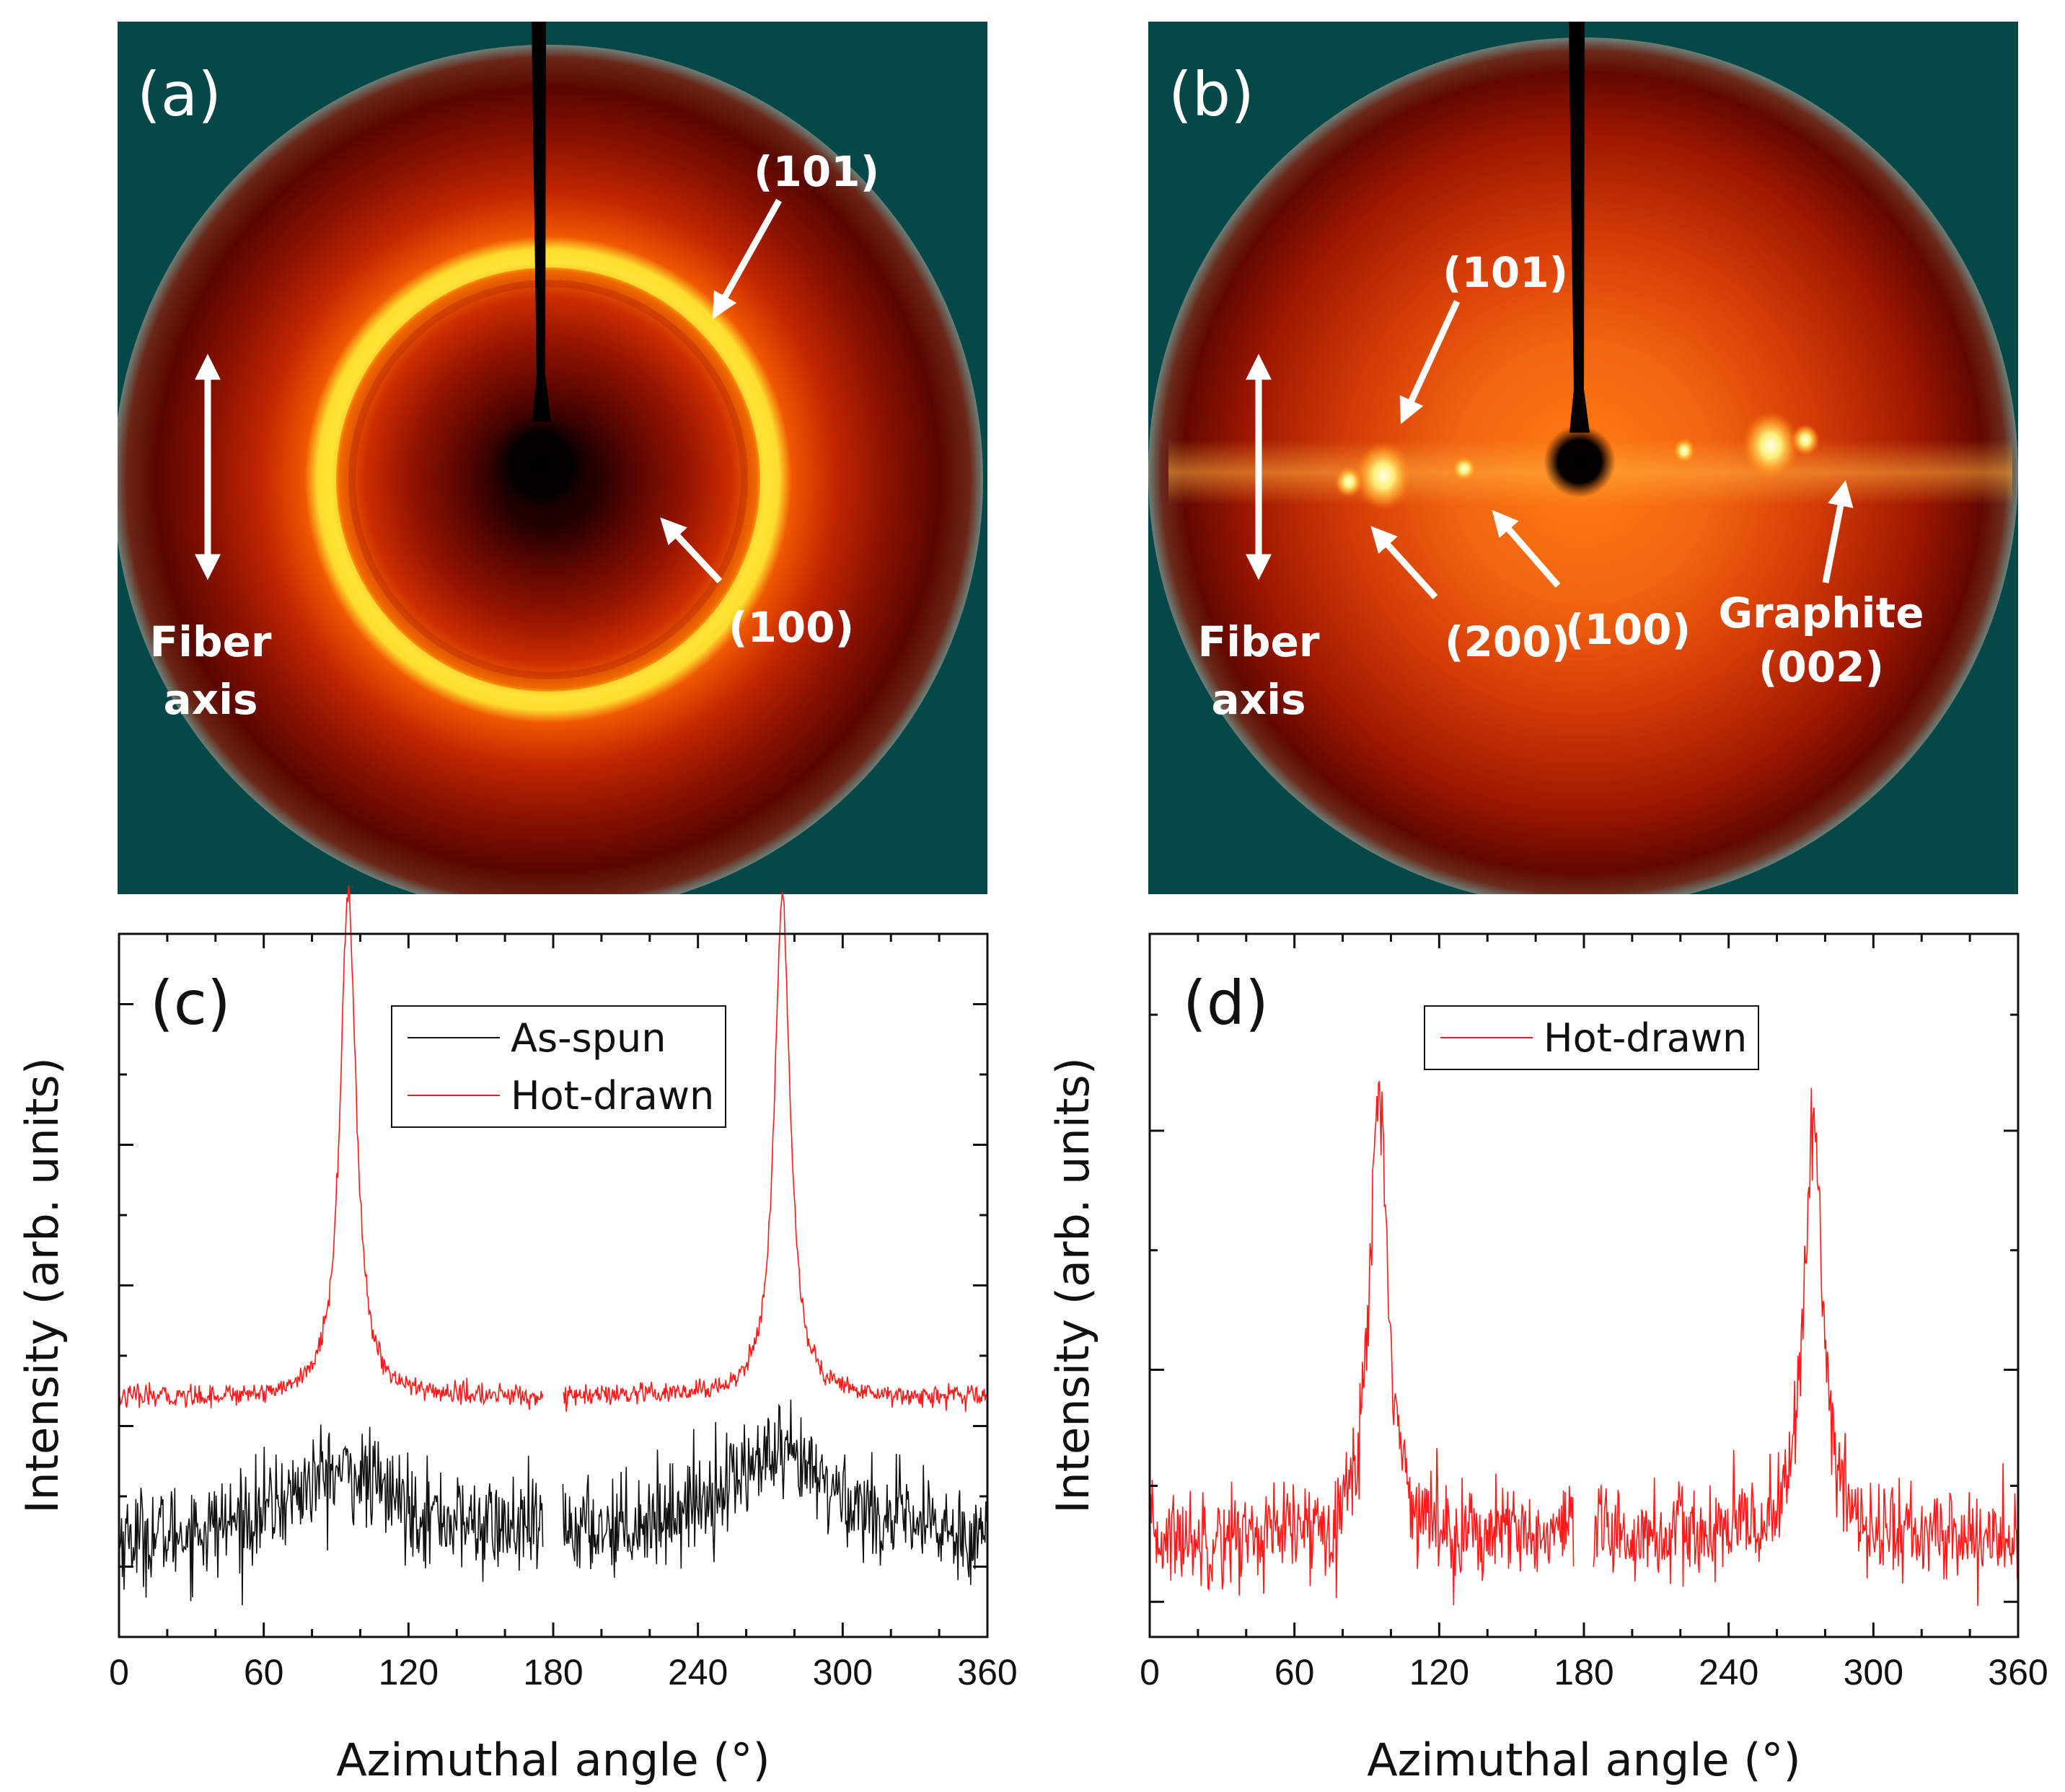  I want to click on chart-letter: (d), so click(1226, 1003).